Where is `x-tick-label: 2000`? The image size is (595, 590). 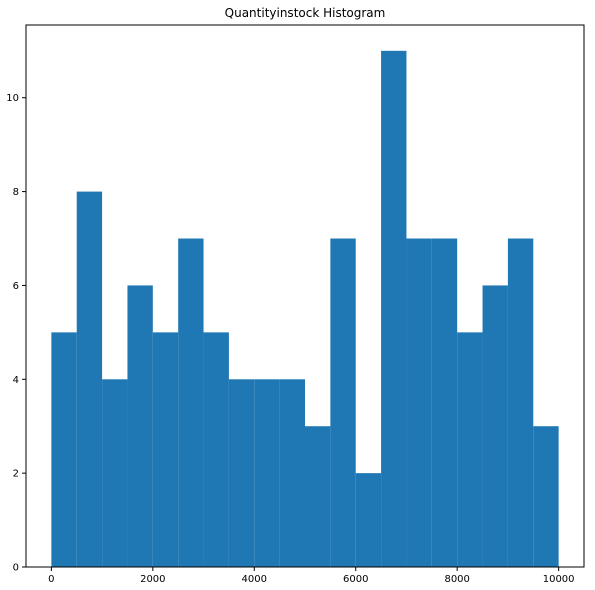 x-tick-label: 2000 is located at coordinates (152, 579).